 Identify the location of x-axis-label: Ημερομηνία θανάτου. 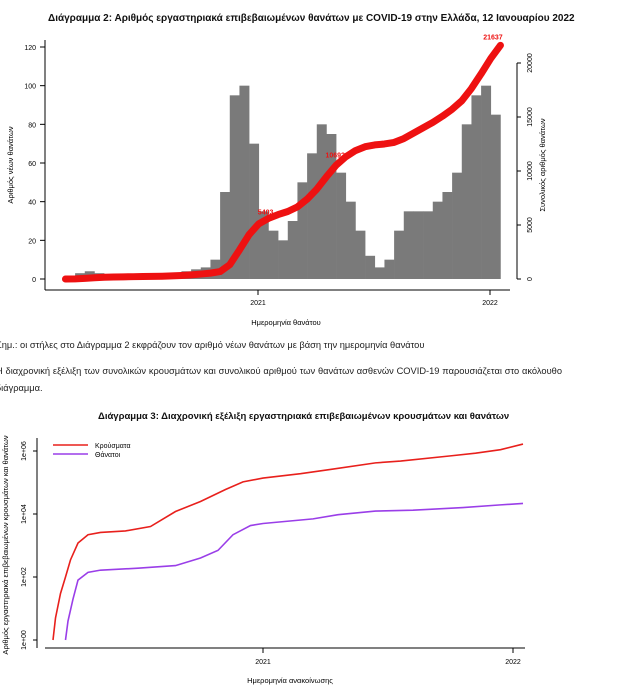
(286, 322).